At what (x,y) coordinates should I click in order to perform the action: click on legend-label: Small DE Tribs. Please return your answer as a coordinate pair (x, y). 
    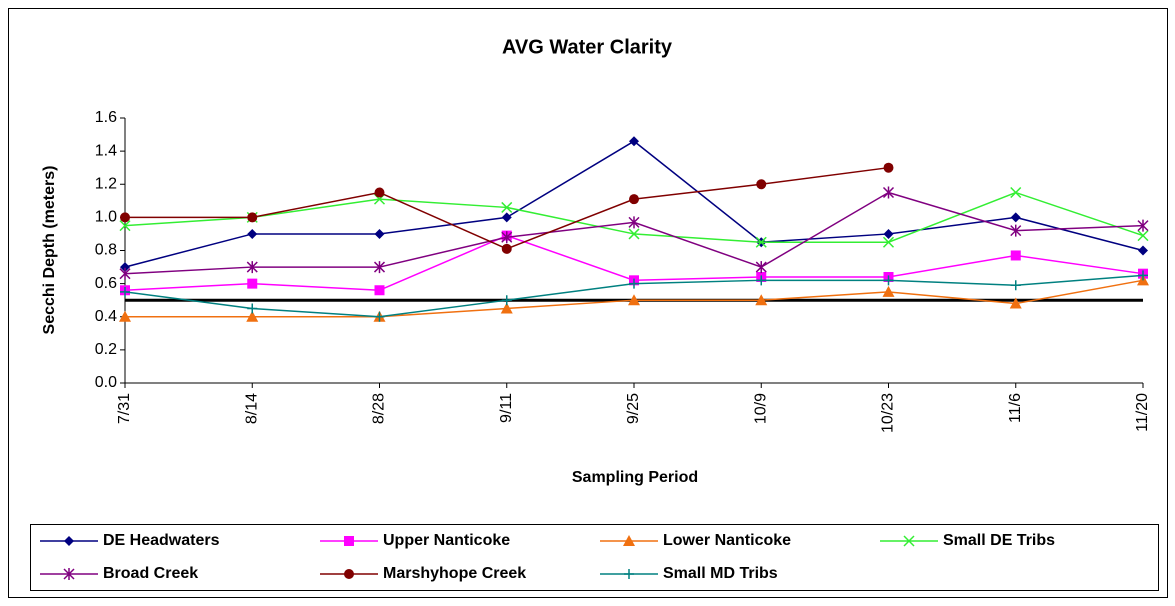
    Looking at the image, I should click on (999, 540).